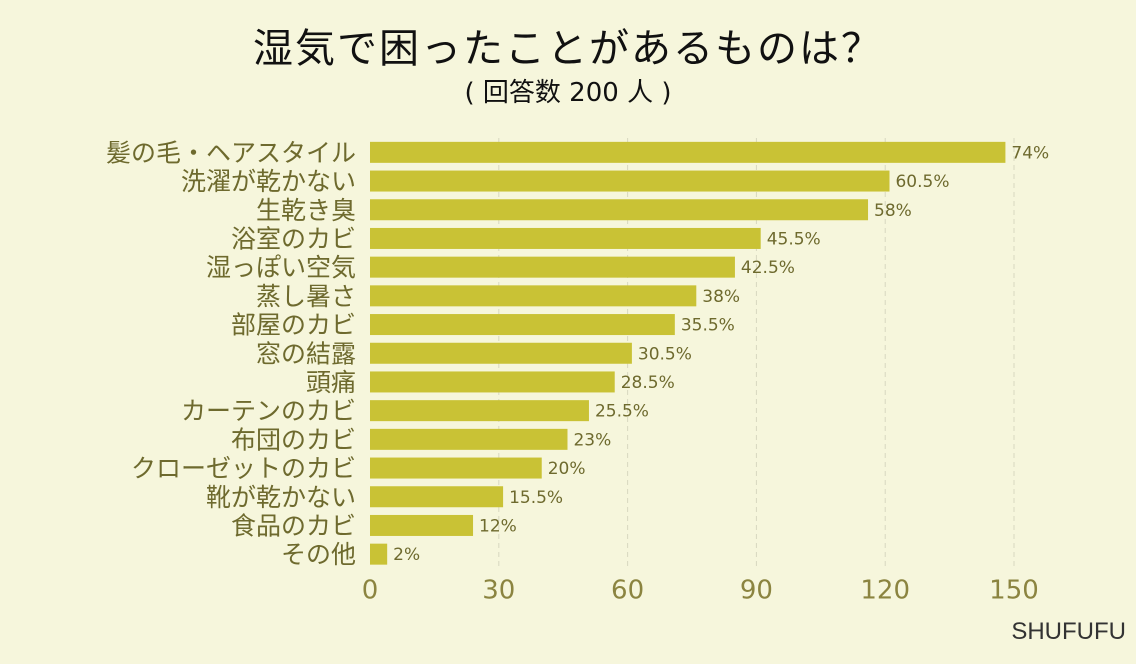  I want to click on data-label: 74%, so click(1030, 153).